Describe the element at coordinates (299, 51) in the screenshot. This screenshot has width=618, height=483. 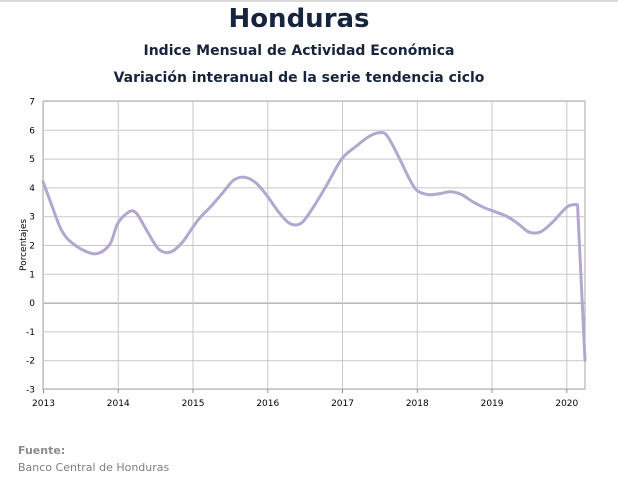
I see `chart-subtitle-1: Indice Mensual de Actividad Económica` at that location.